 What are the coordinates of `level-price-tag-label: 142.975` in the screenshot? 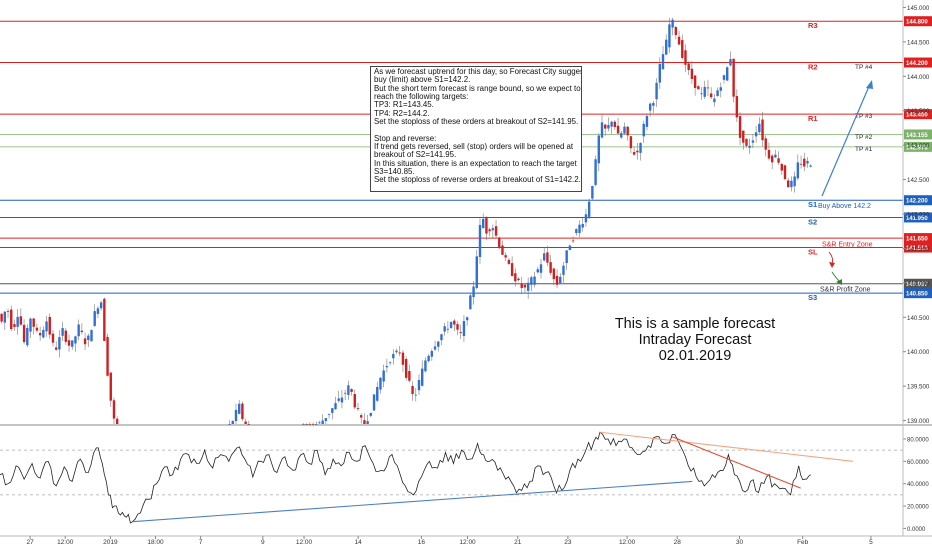 It's located at (917, 148).